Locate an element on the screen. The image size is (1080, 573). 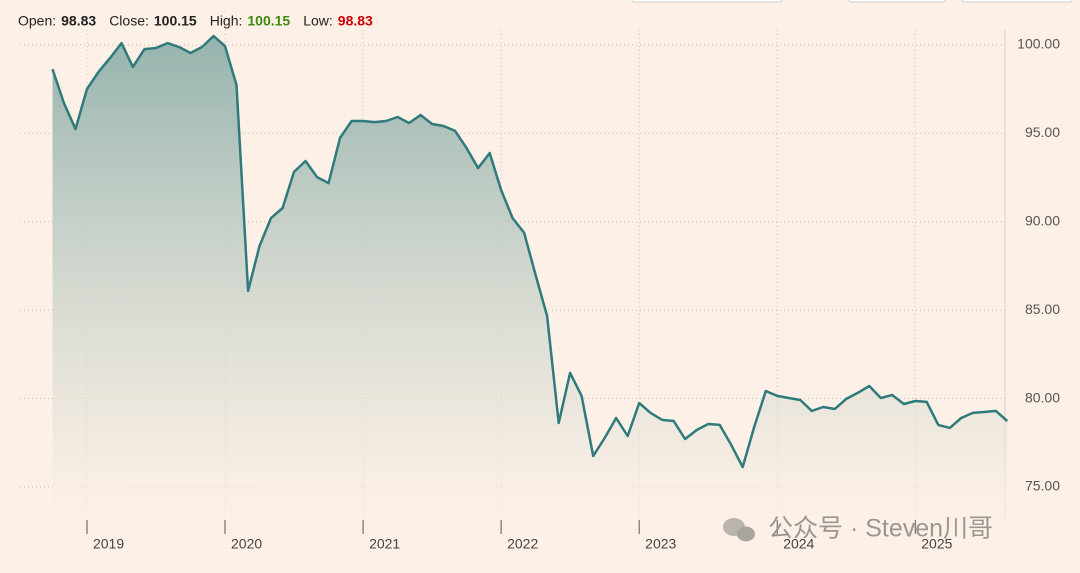
y-tick-label: 80.00 is located at coordinates (1042, 397).